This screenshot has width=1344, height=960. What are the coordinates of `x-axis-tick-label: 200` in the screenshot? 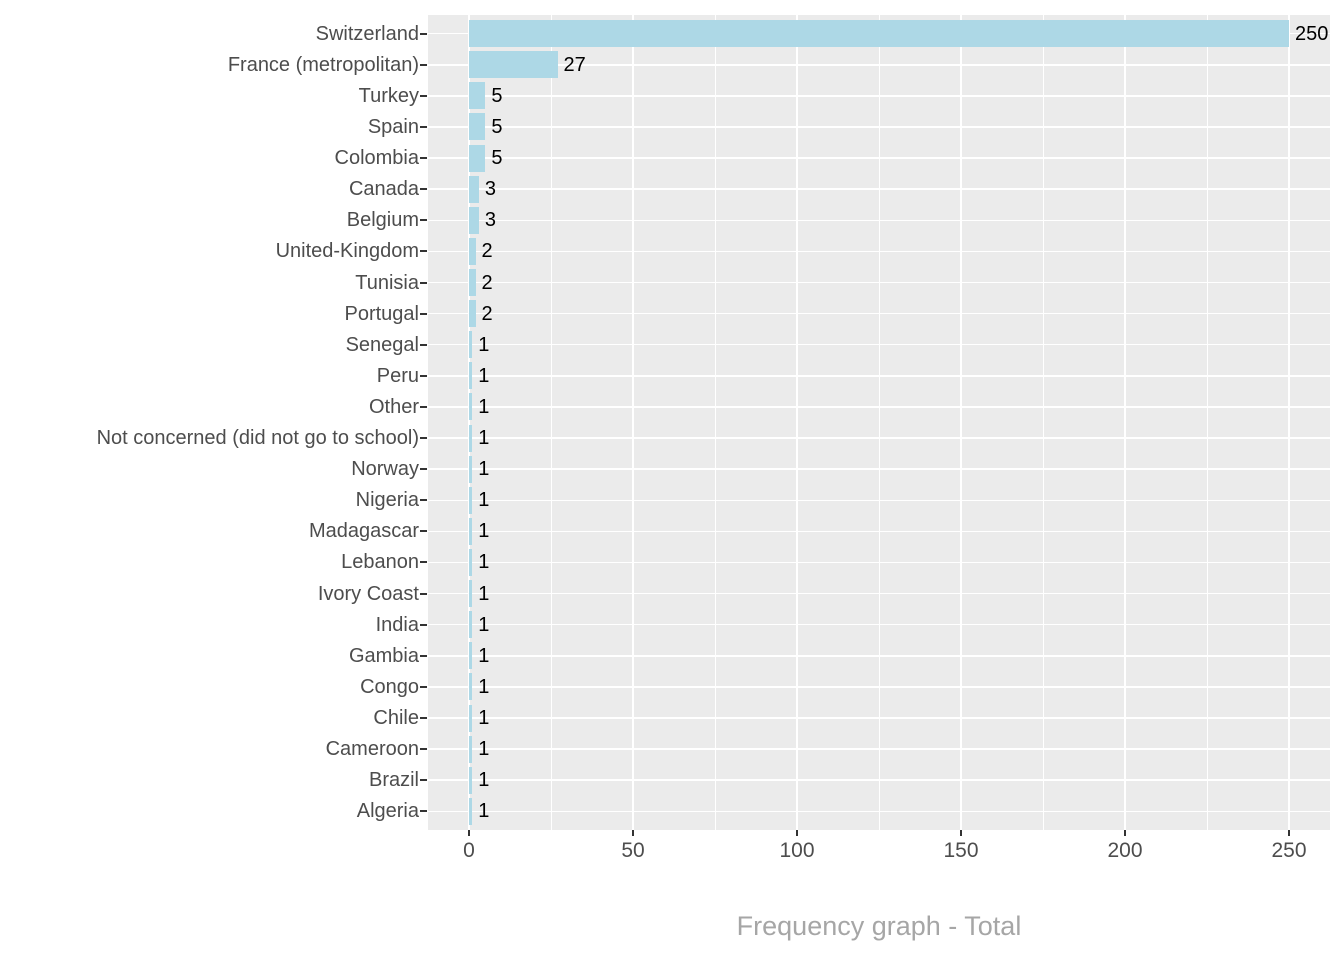 It's located at (1125, 850).